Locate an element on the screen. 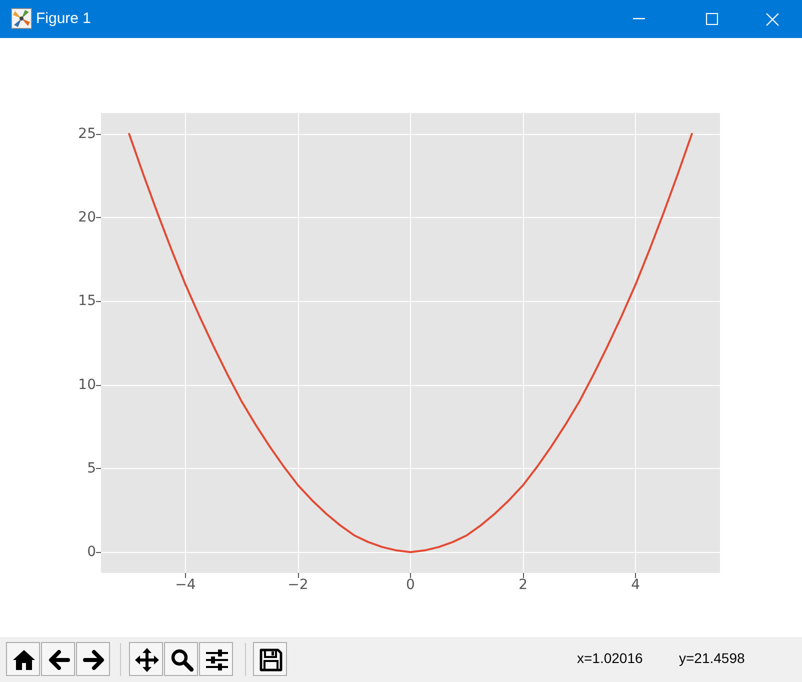  y-tick-label: 5 is located at coordinates (91, 468).